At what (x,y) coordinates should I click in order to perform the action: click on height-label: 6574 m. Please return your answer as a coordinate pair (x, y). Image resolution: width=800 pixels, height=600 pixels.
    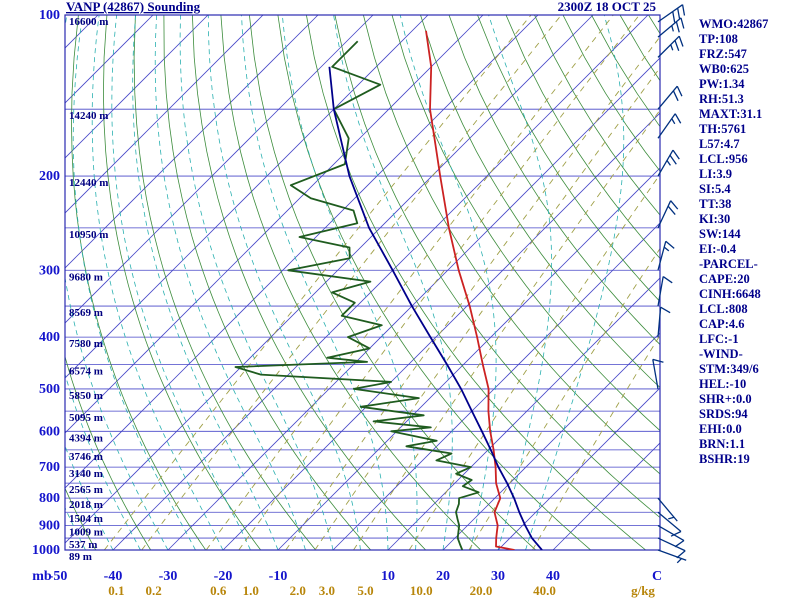
    Looking at the image, I should click on (86, 371).